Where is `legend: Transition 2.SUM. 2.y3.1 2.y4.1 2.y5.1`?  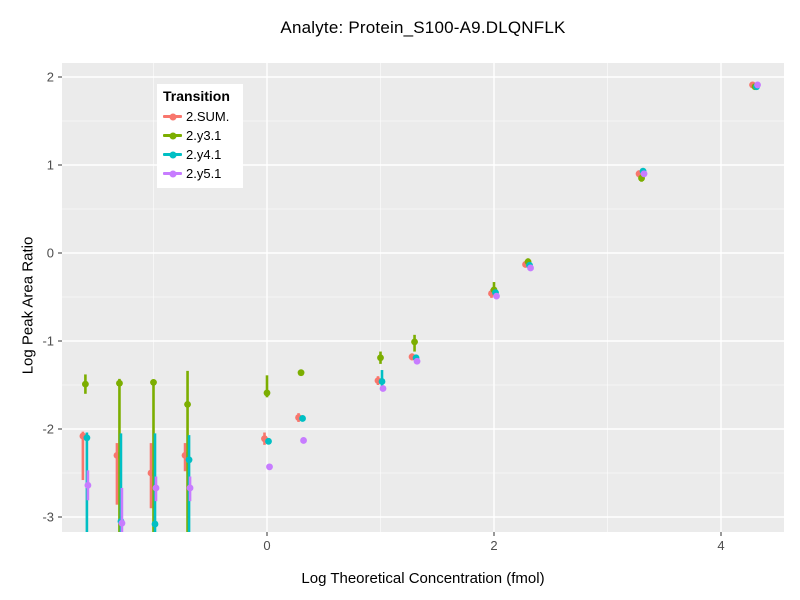 legend: Transition 2.SUM. 2.y3.1 2.y4.1 2.y5.1 is located at coordinates (200, 136).